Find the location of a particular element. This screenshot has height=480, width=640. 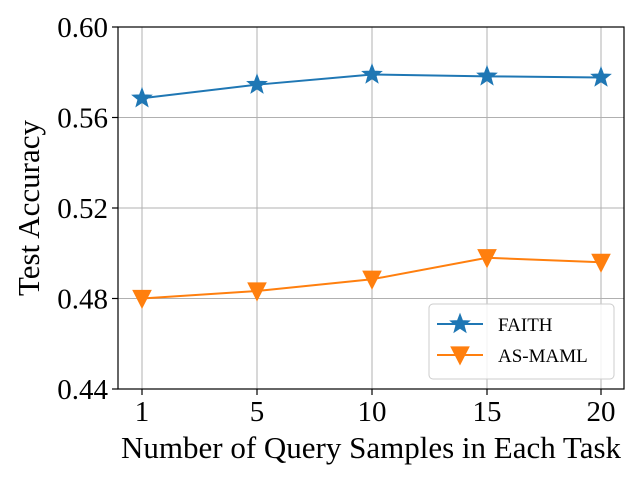

legend-marker-as-maml is located at coordinates (460, 356).